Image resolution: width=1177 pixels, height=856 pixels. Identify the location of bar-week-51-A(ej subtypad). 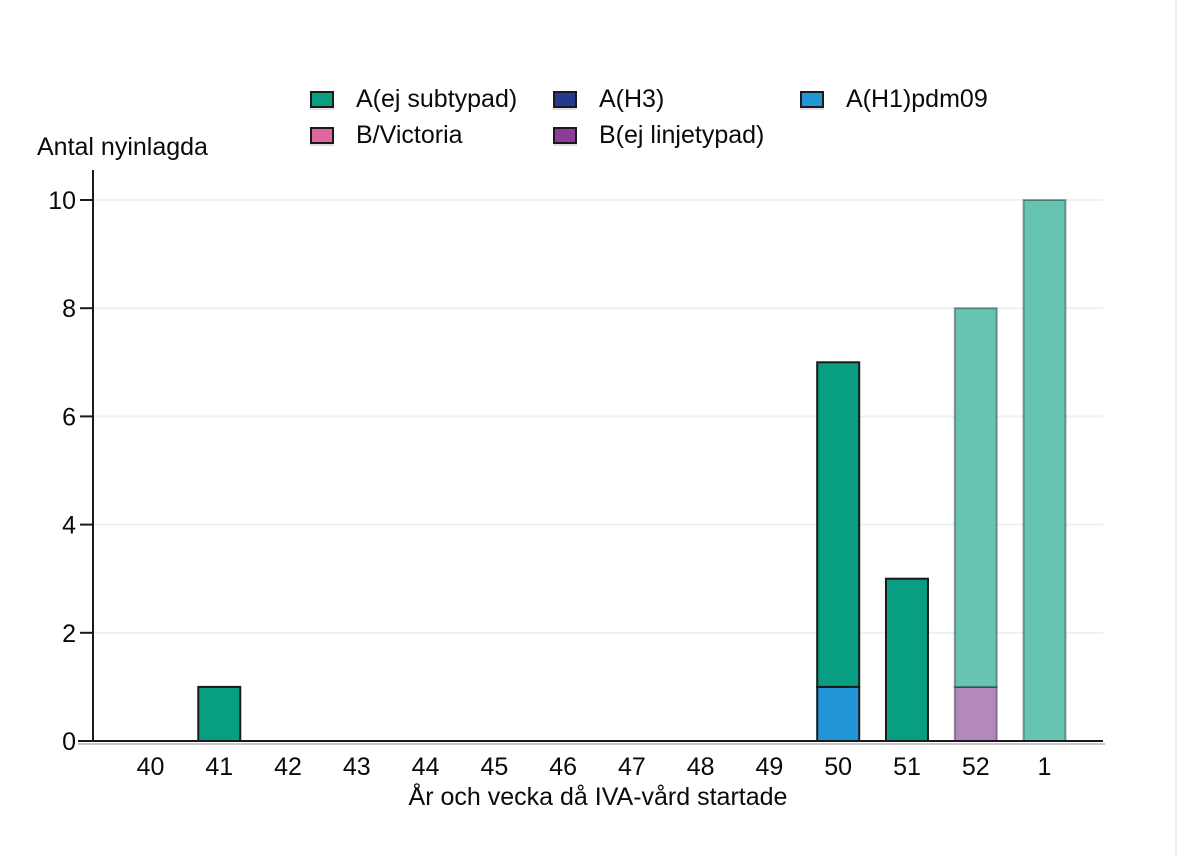
(906, 660).